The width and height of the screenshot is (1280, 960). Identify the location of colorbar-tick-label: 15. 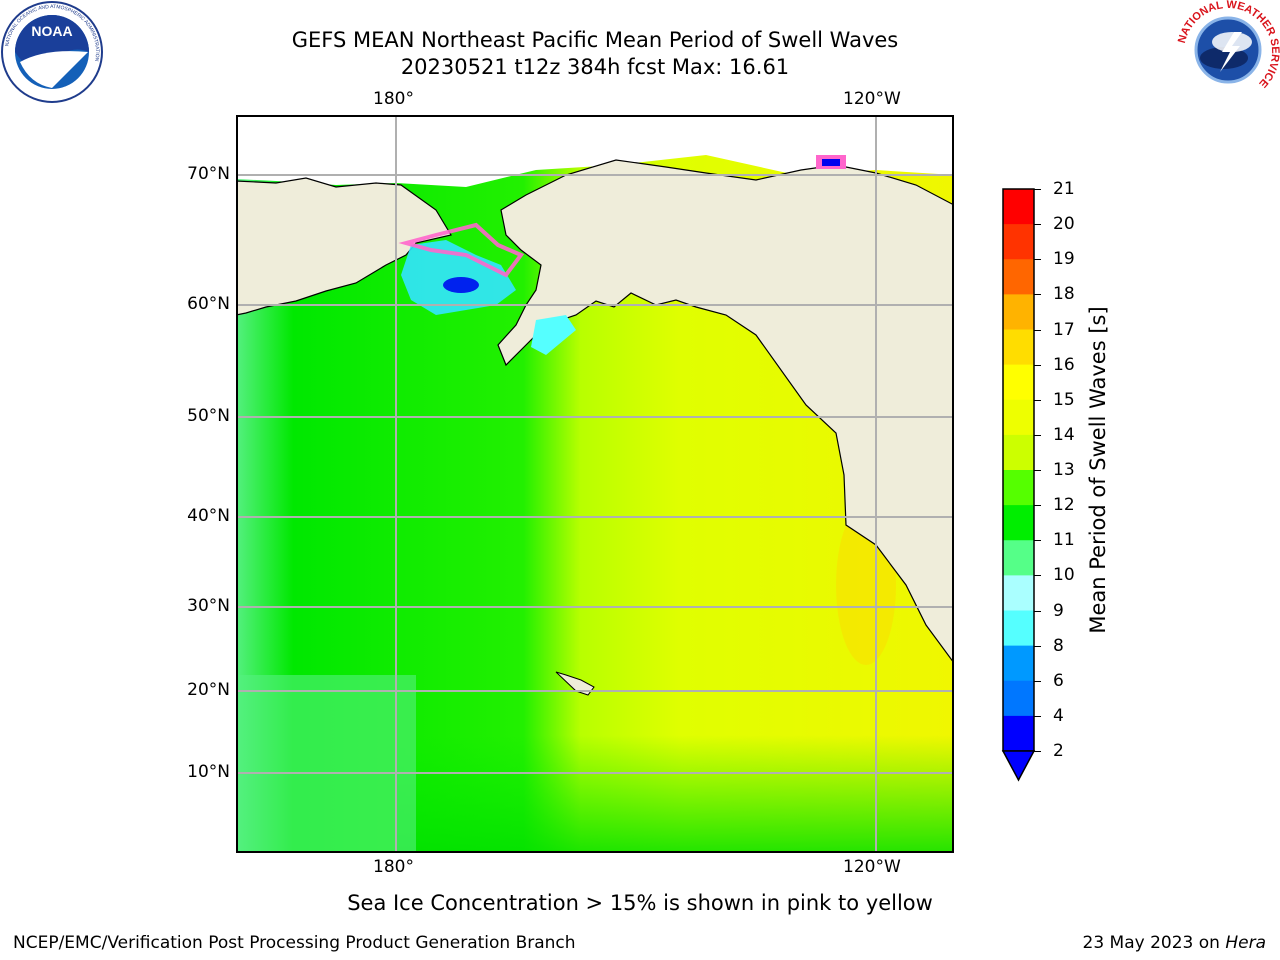
(1064, 399).